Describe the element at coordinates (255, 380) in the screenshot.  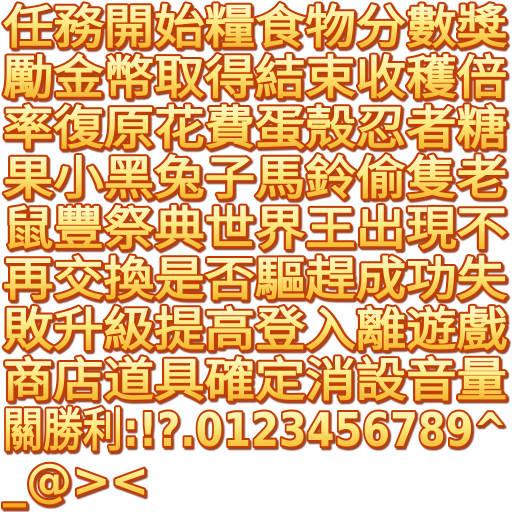
I see `glyph-row: 商店道具確定消設音量` at that location.